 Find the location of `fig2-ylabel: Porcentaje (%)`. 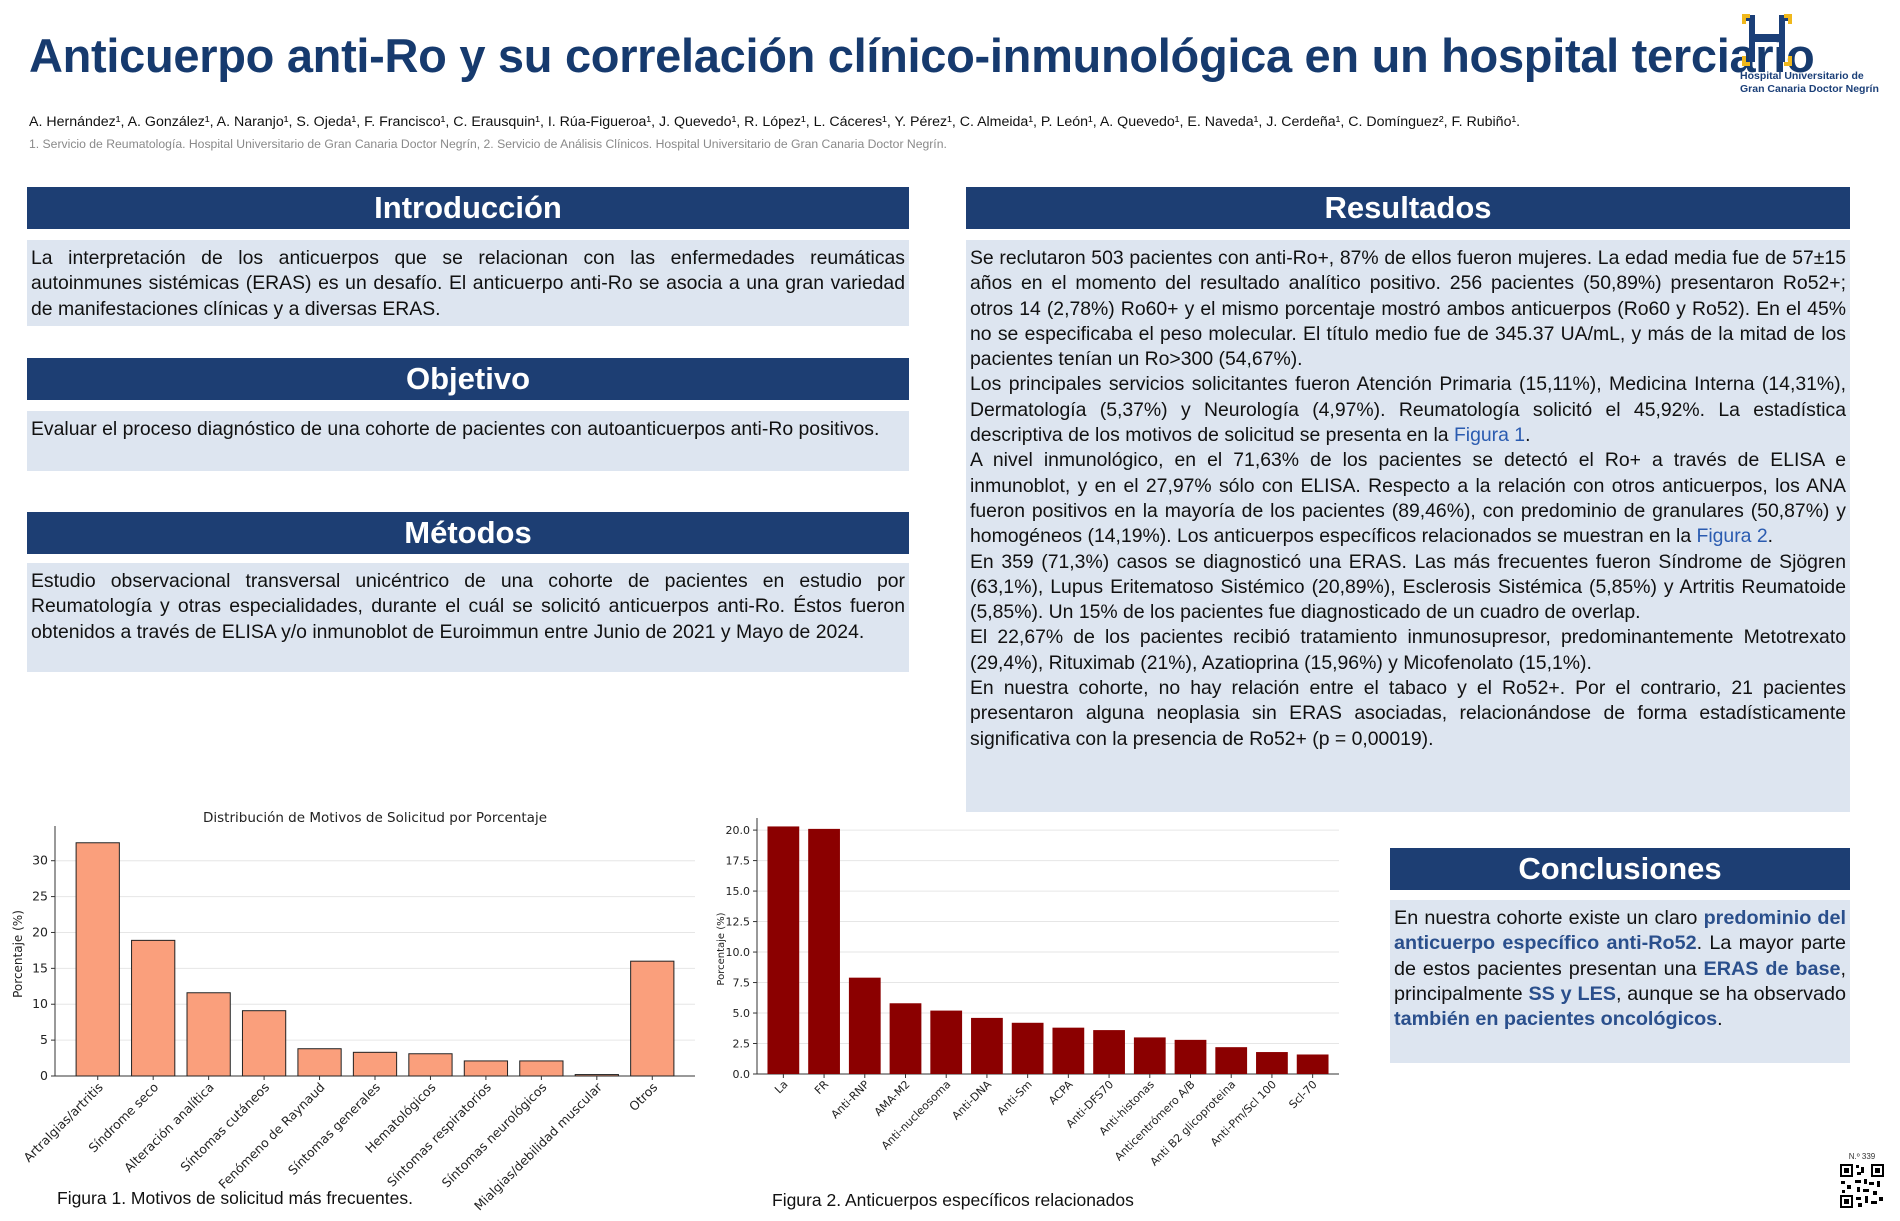

fig2-ylabel: Porcentaje (%) is located at coordinates (721, 948).